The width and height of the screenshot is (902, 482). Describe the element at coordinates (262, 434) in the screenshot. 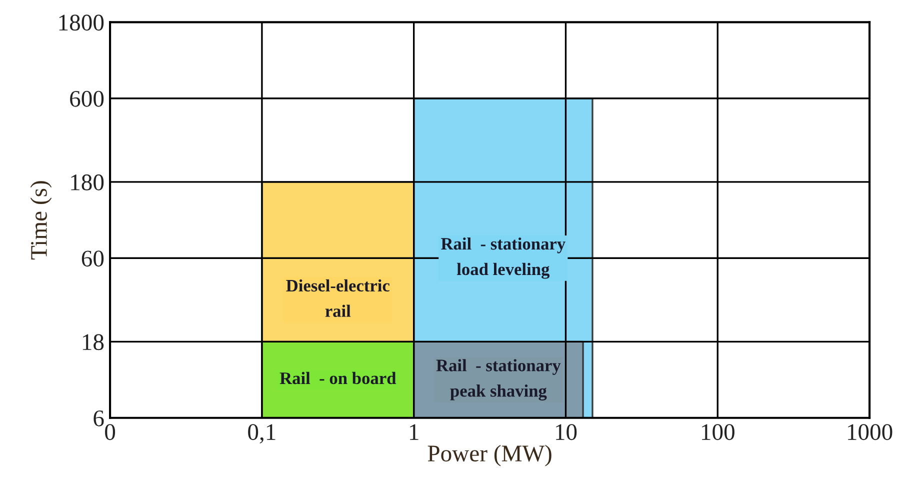

I see `x-tick-label: 0,1` at that location.